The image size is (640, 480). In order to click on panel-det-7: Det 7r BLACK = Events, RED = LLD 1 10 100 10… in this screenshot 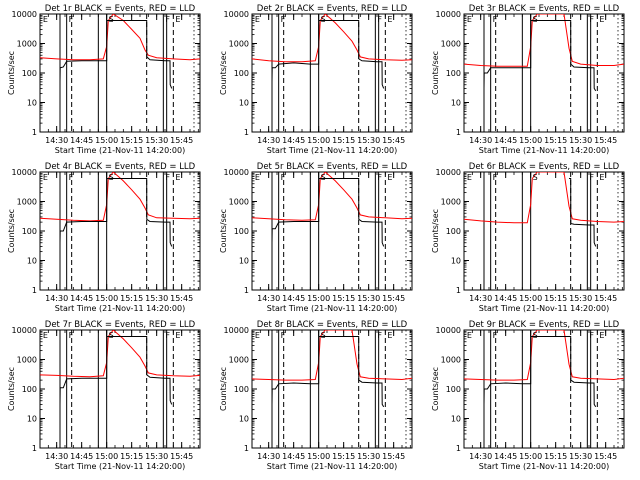, I will do `click(104, 395)`.